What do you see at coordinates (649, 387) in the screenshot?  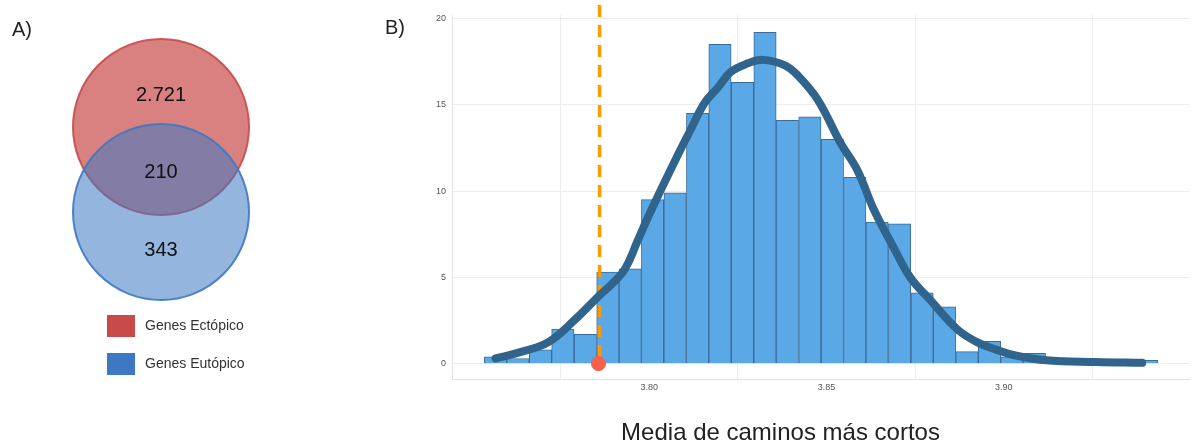 I see `x-tick-label: 3.80` at bounding box center [649, 387].